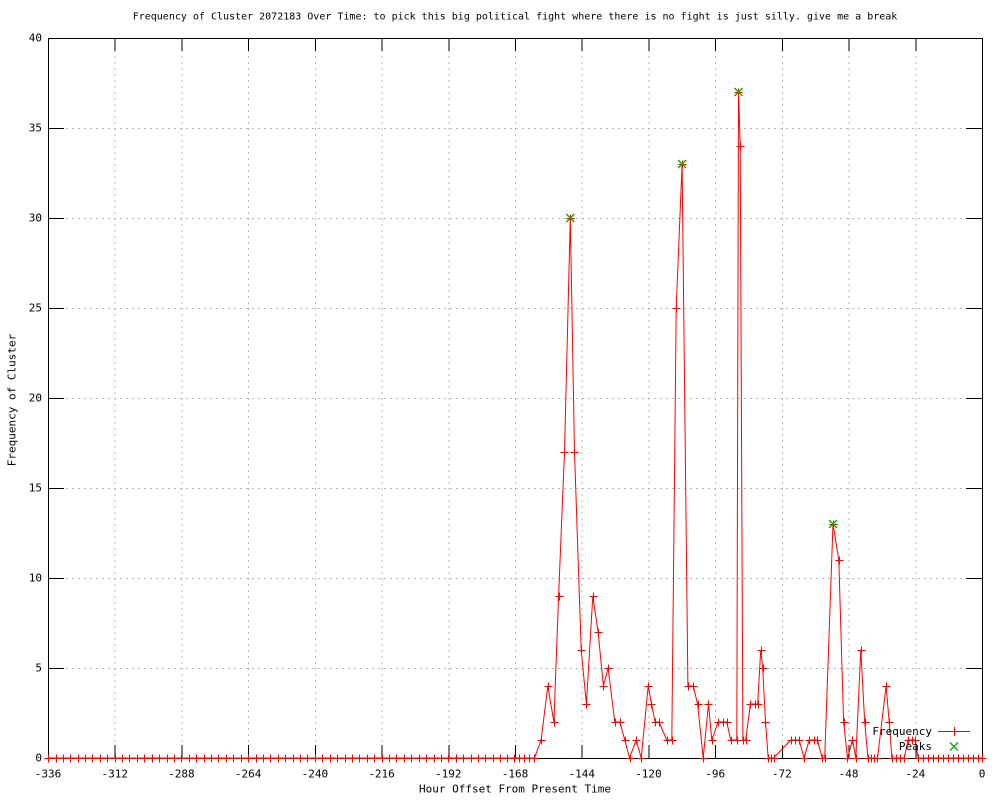 The width and height of the screenshot is (1000, 800). I want to click on legend: Frequency Peaks, so click(921, 739).